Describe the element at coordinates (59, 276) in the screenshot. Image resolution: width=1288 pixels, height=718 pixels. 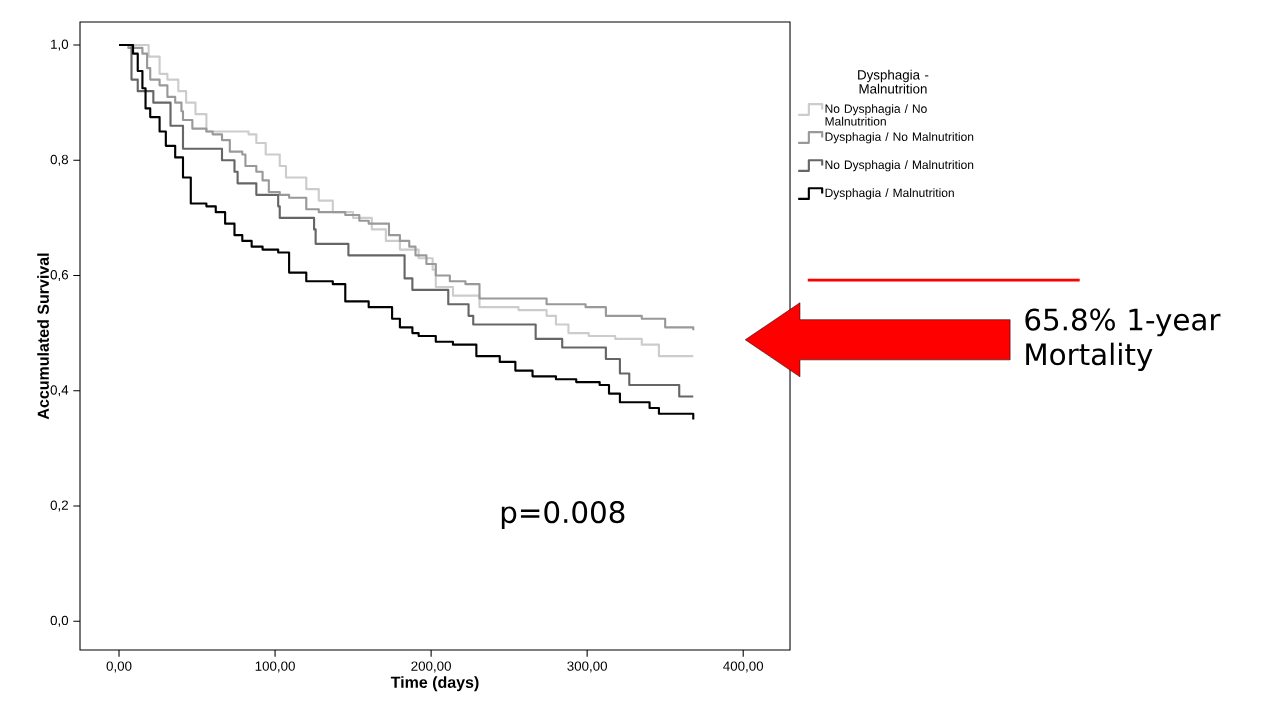
I see `y-tick-label: 0,6` at that location.